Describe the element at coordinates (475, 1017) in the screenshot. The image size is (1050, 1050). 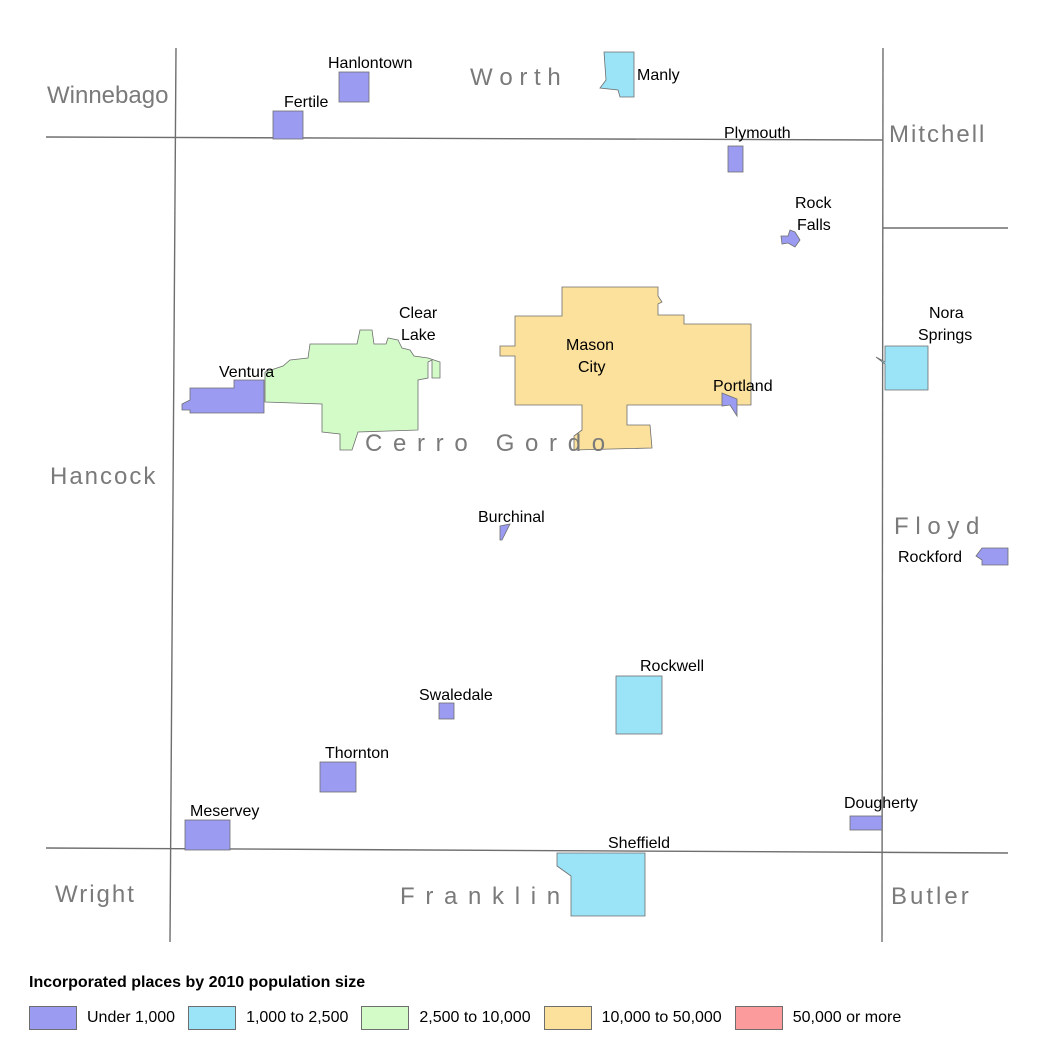
I see `legend-label-2500-10000: 2,500 to 10,000` at that location.